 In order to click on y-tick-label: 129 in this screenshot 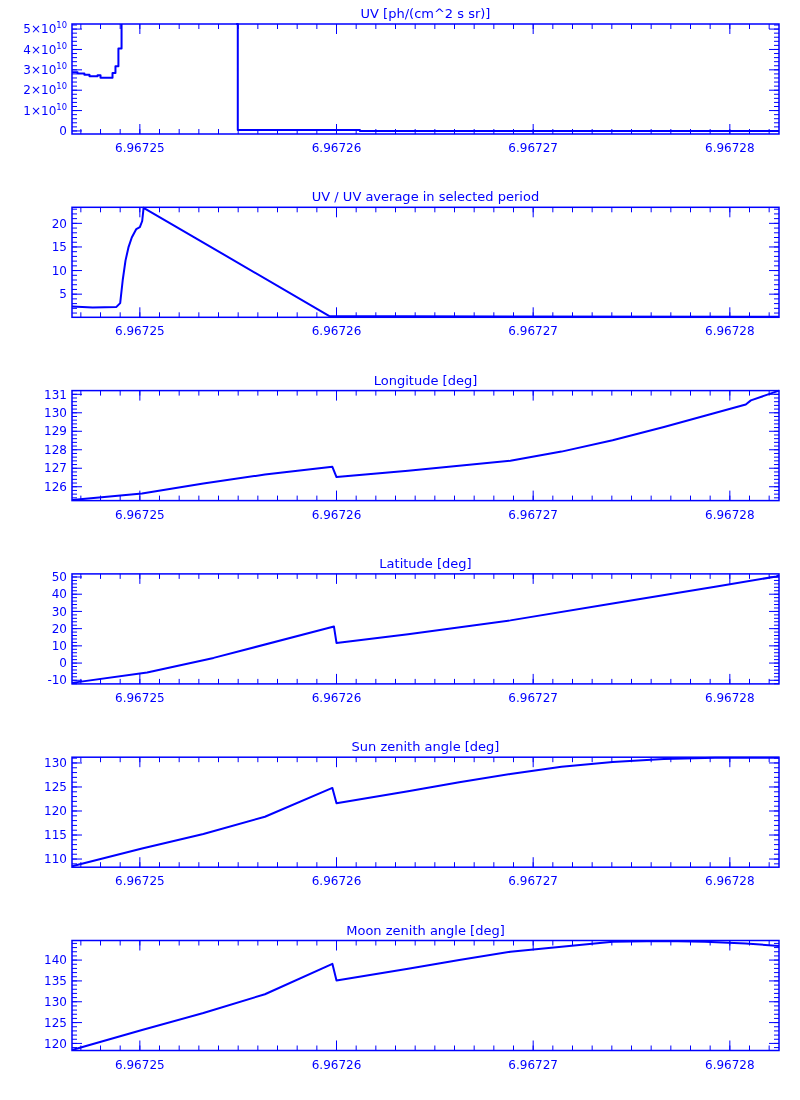, I will do `click(55, 431)`.